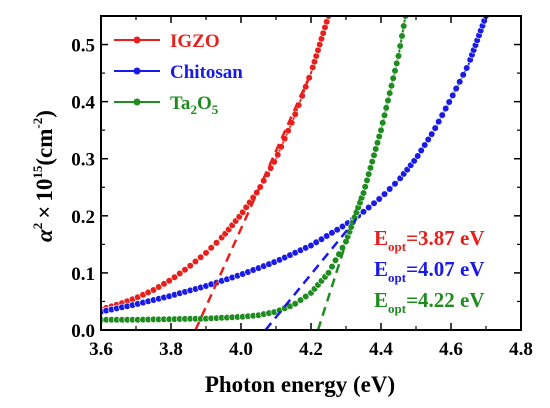  Describe the element at coordinates (83, 331) in the screenshot. I see `y-tick-label: 0.0` at that location.